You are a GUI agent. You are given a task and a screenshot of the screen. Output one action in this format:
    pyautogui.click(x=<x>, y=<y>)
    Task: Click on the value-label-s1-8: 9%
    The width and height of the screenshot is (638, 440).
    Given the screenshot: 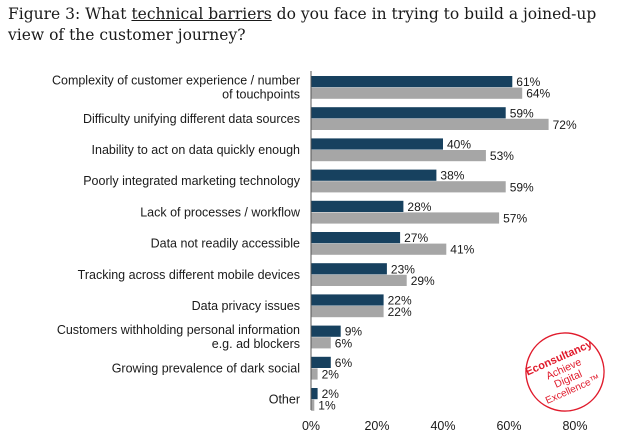 What is the action you would take?
    pyautogui.click(x=354, y=332)
    